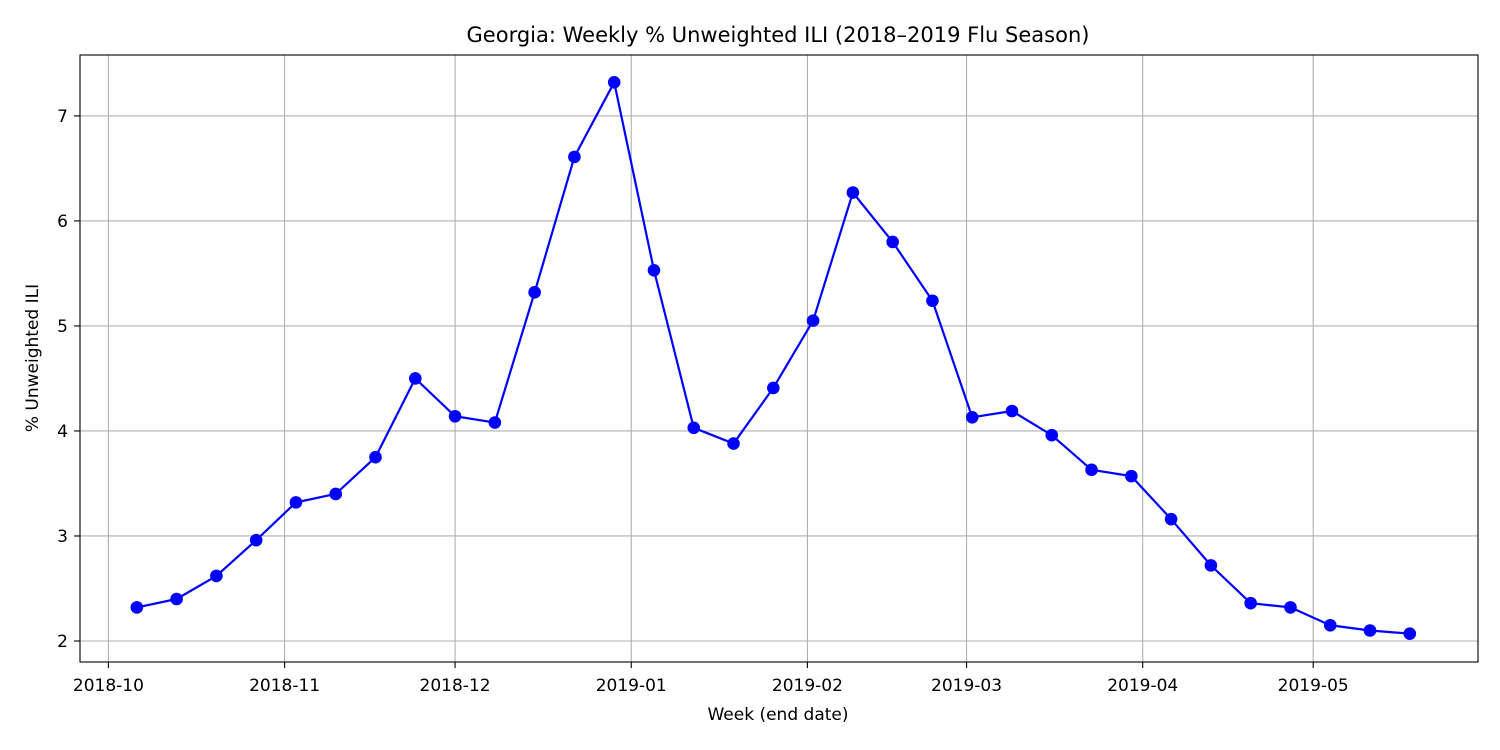  I want to click on x-tick-label: 2018-12, so click(455, 686).